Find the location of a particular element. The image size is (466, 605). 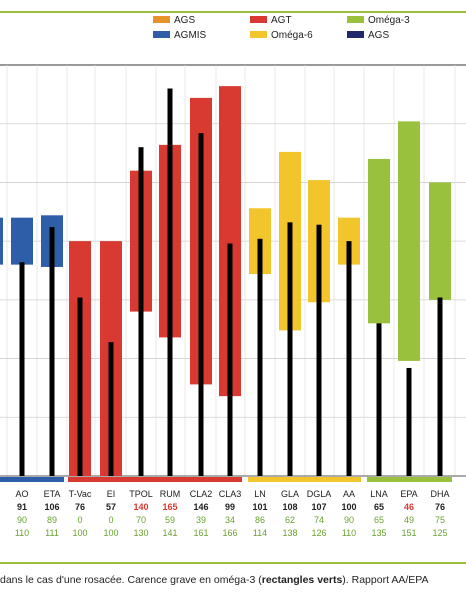

range-high-label: 111 is located at coordinates (52, 533).